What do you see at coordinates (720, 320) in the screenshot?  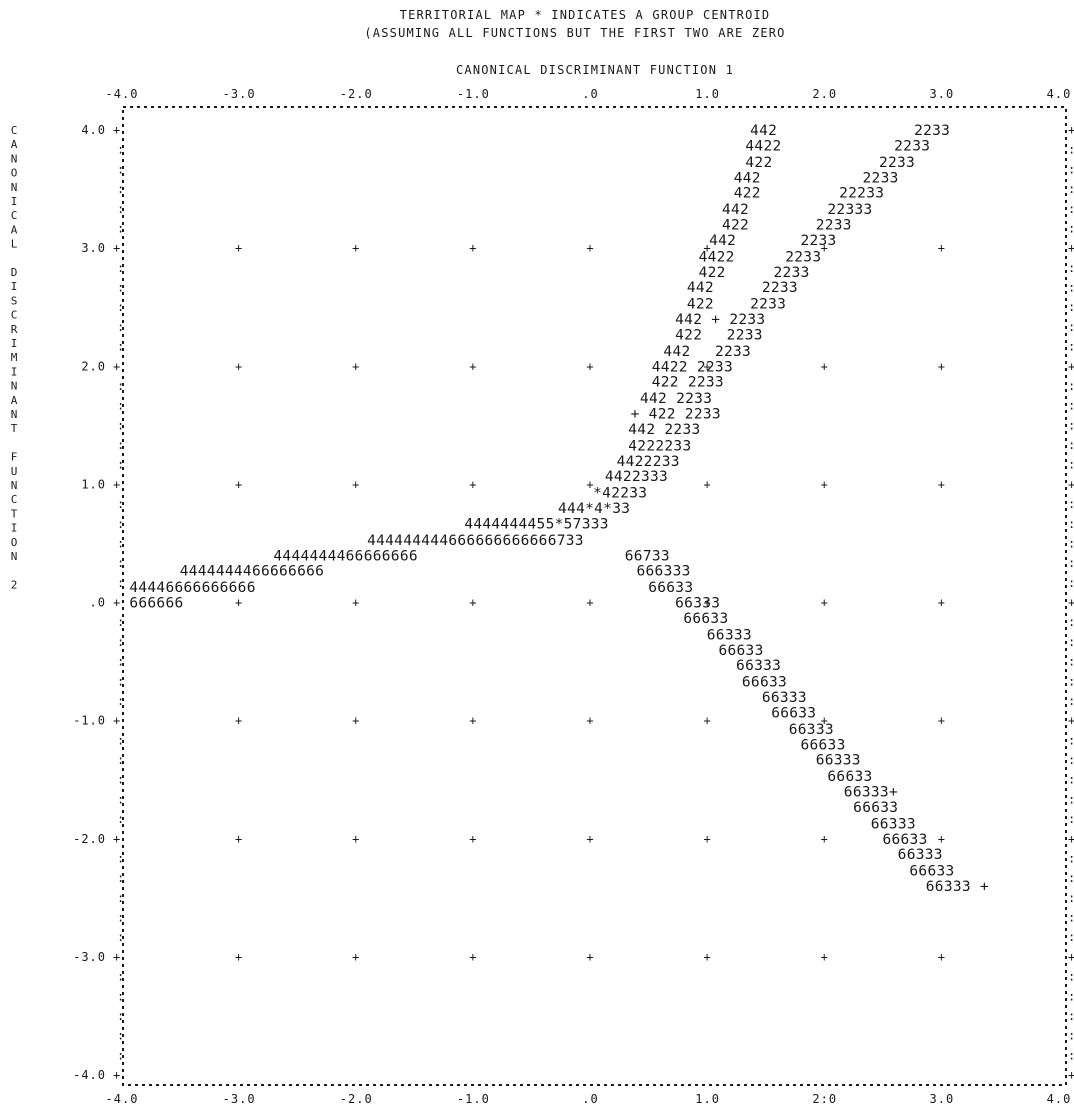 I see `territory-cell: 442 + 2233` at bounding box center [720, 320].